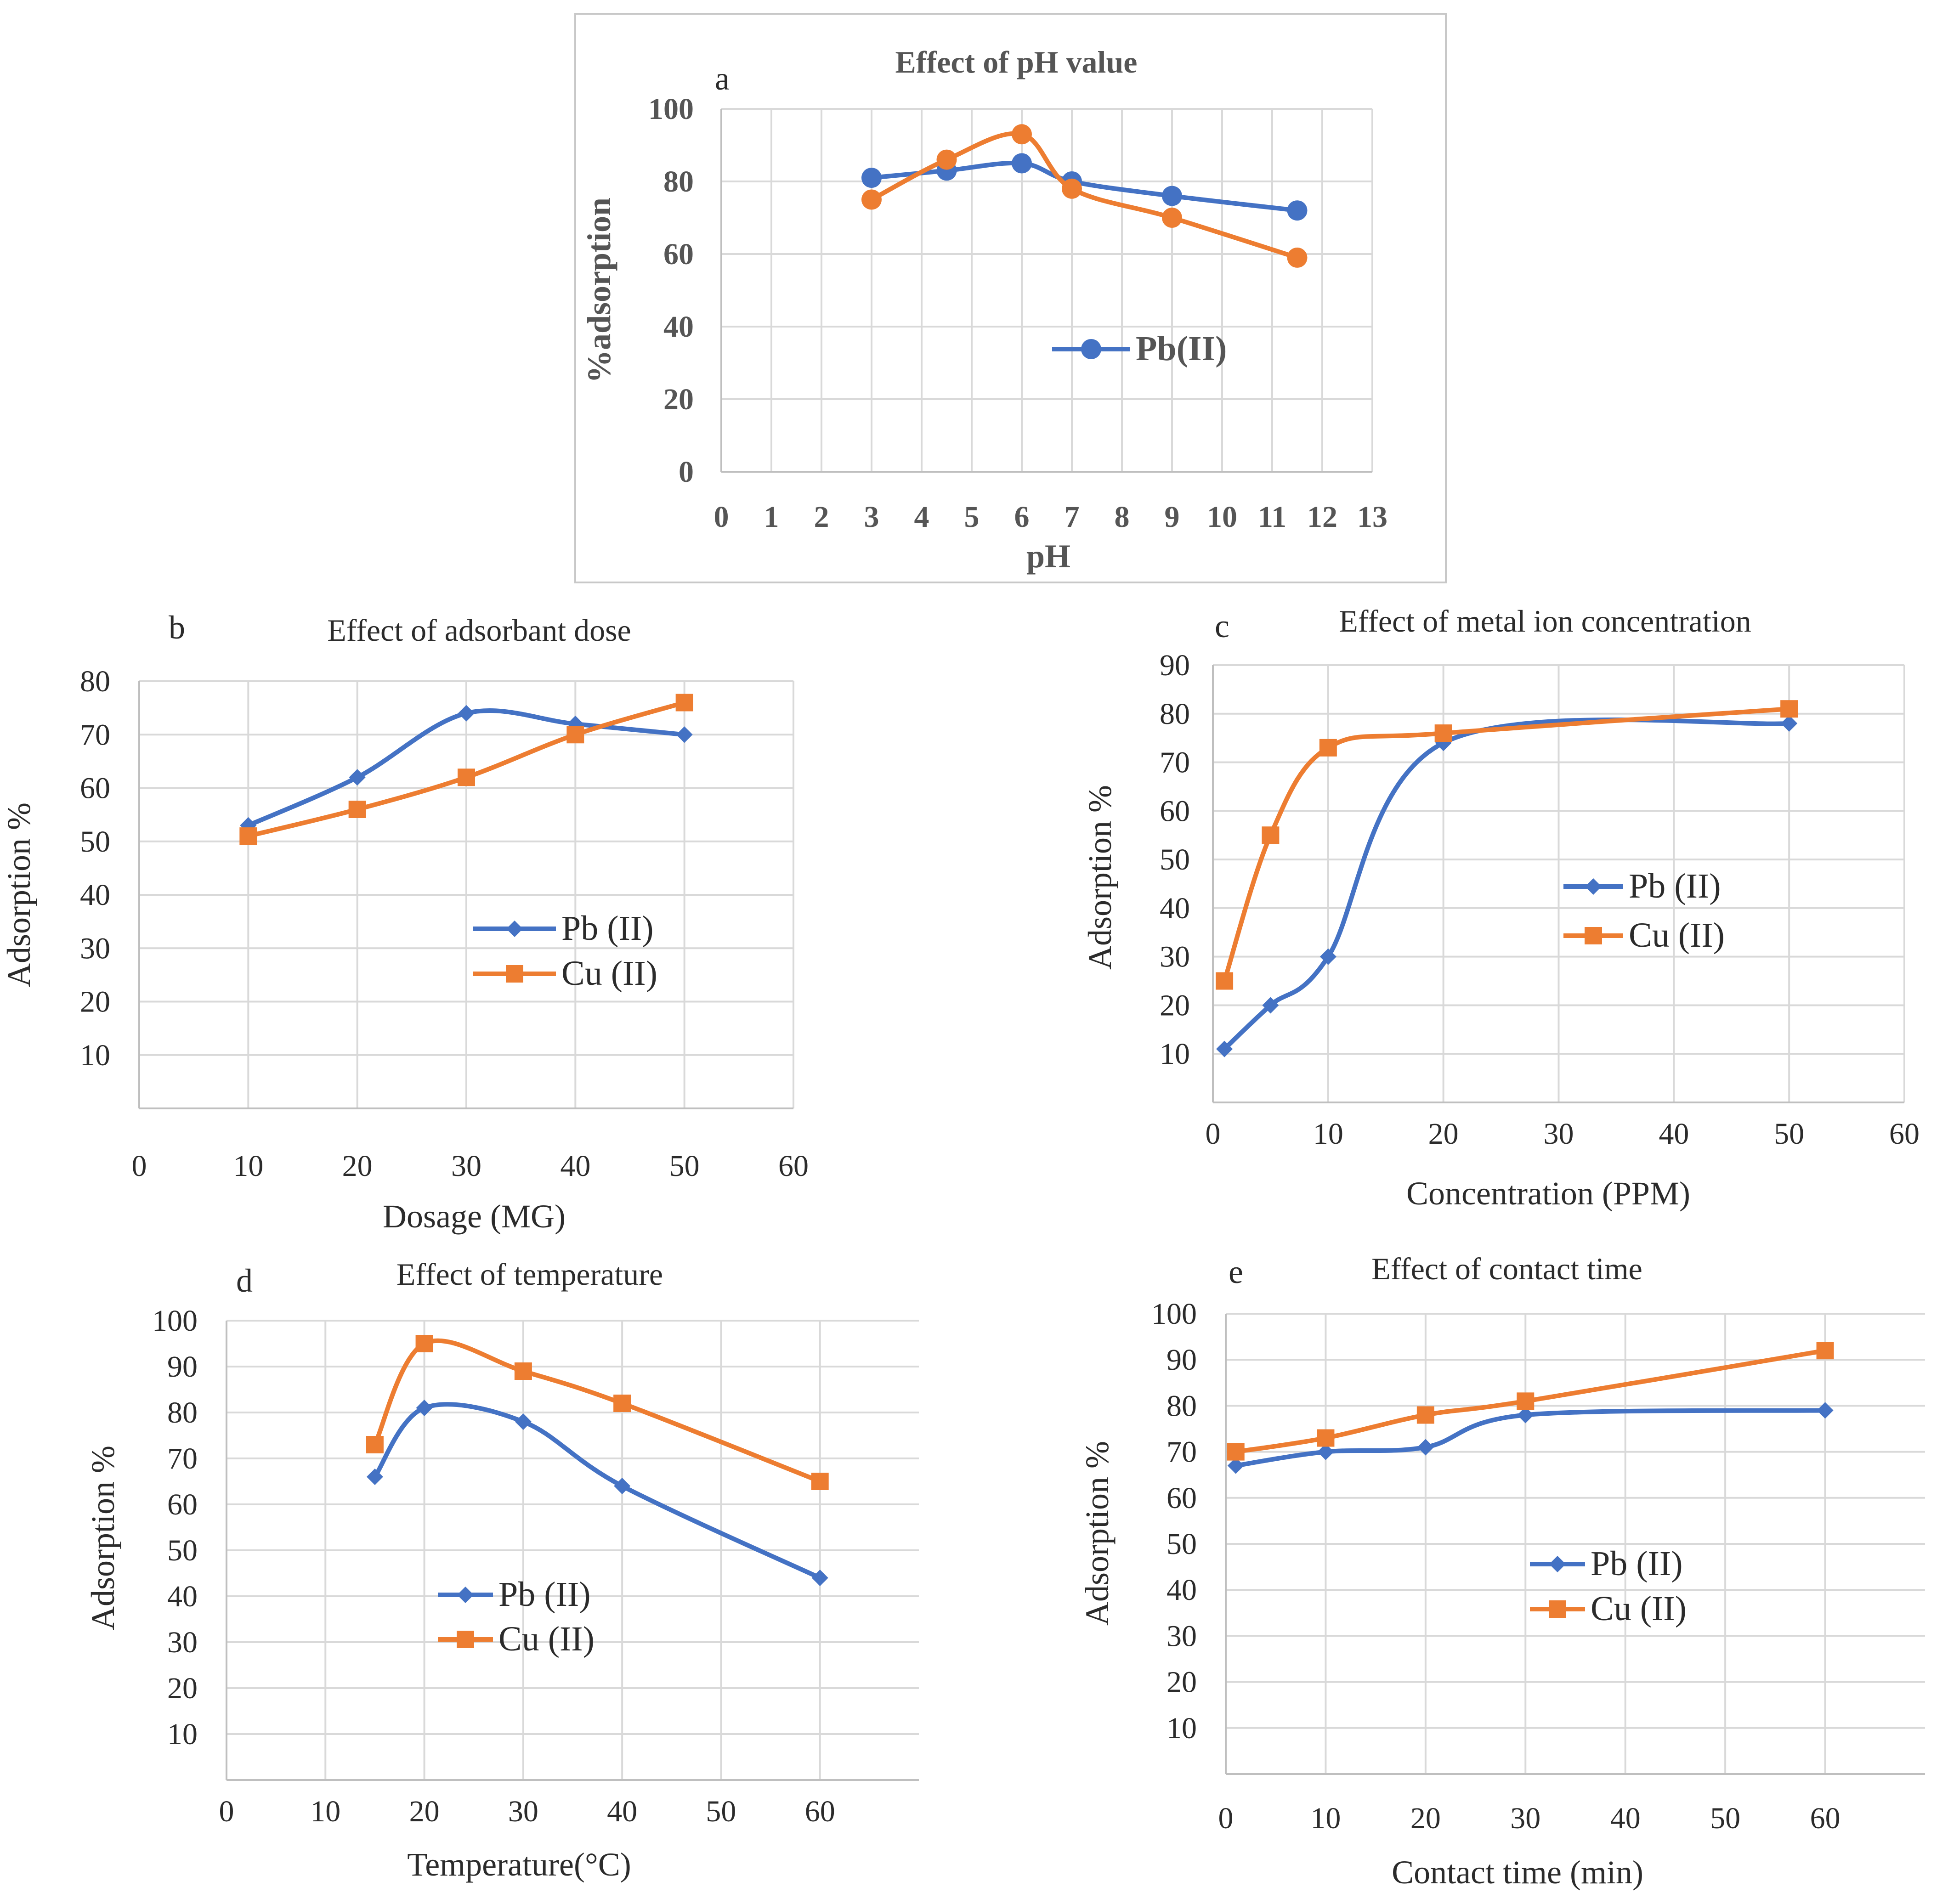 Image resolution: width=1948 pixels, height=1904 pixels. I want to click on chart-legend: Pb(II), so click(1139, 349).